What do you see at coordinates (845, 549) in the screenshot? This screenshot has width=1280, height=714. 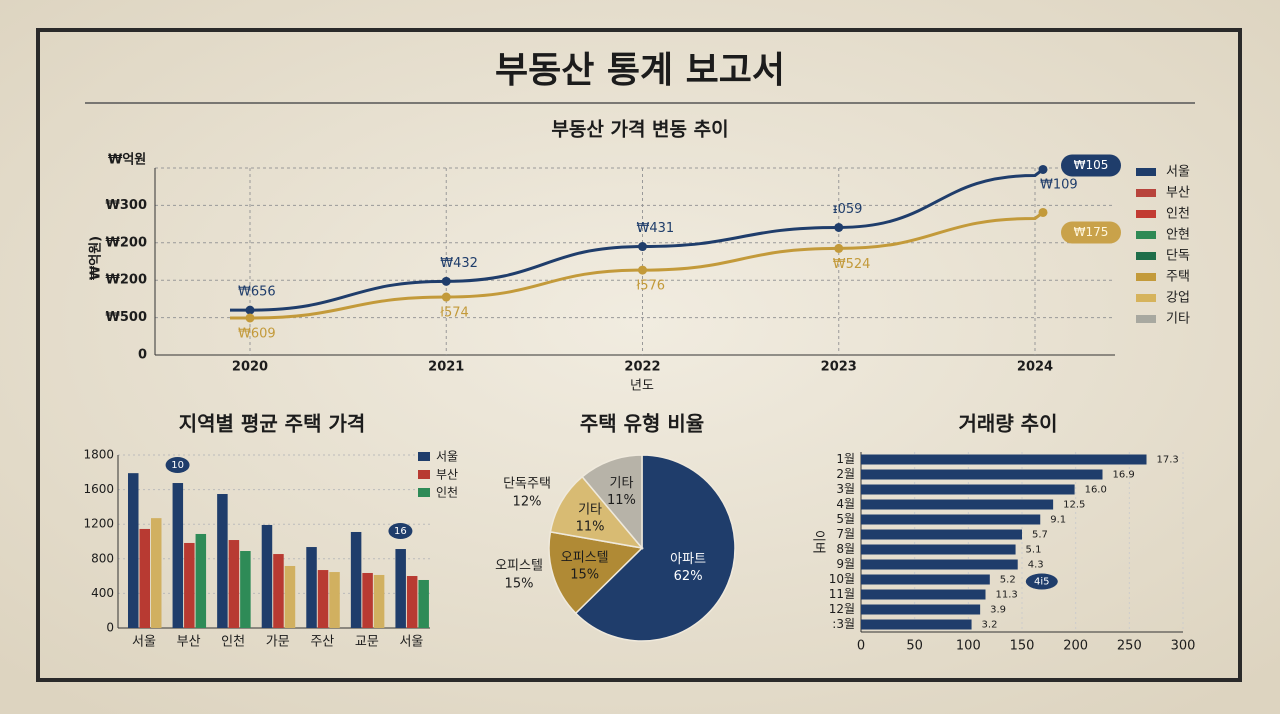 I see `y-tick-label: 8월` at bounding box center [845, 549].